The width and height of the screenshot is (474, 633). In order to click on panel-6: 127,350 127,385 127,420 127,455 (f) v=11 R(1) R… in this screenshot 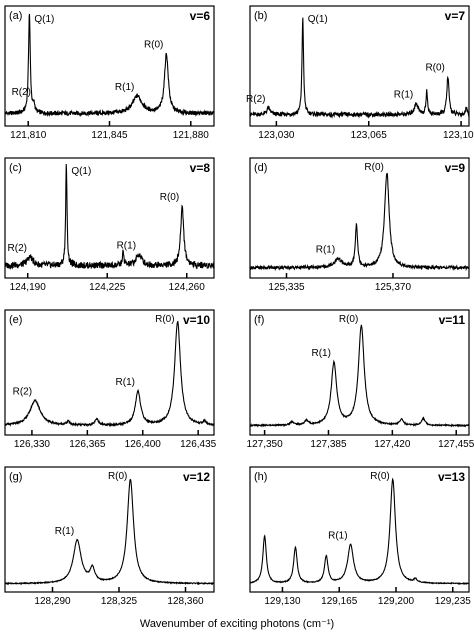, I will do `click(360, 379)`.